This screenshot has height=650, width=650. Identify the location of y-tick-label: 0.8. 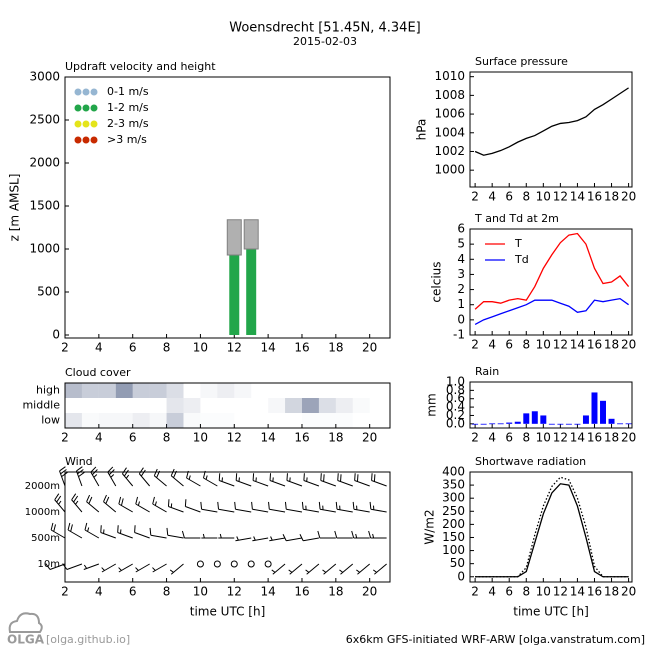
(455, 390).